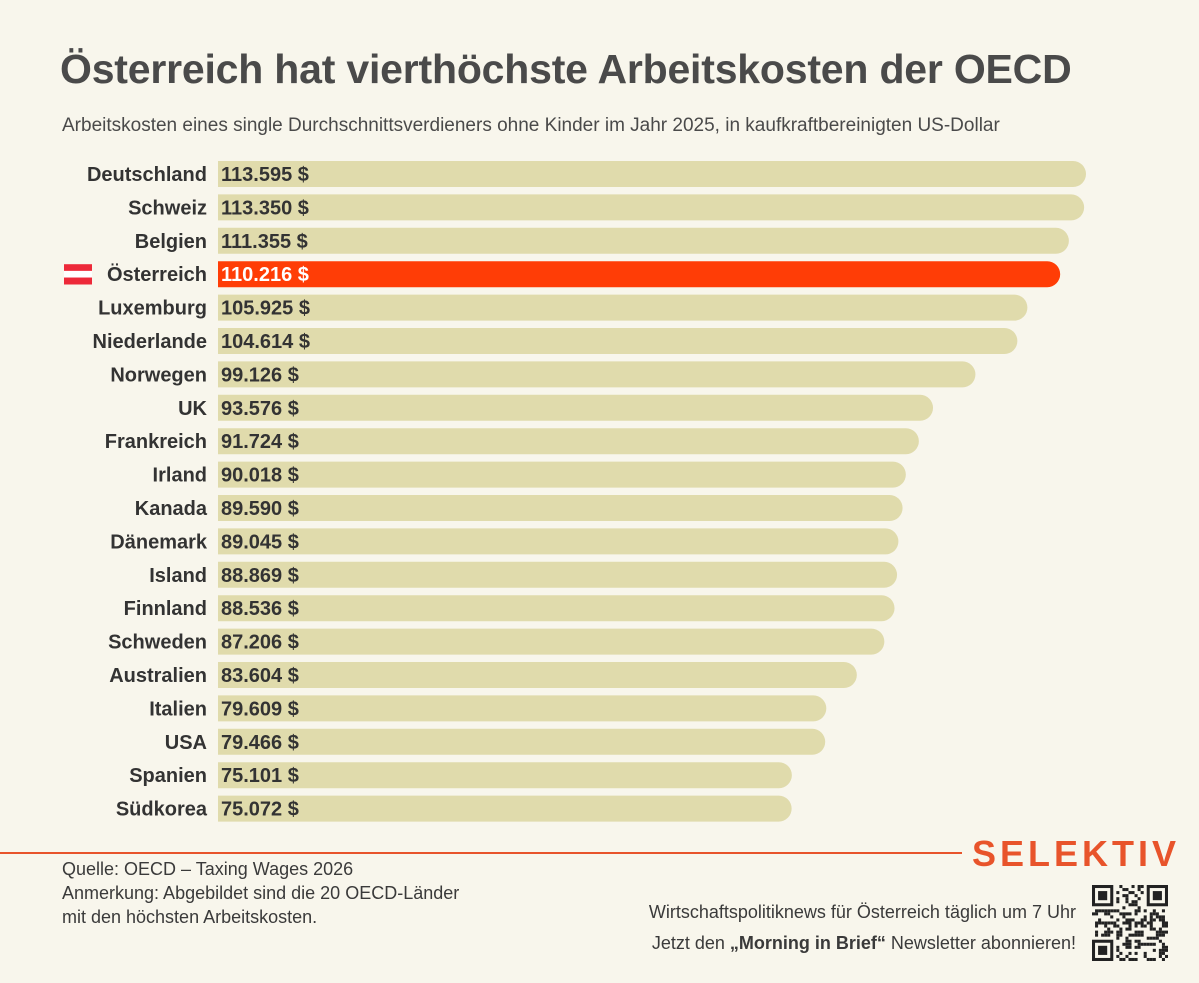 The width and height of the screenshot is (1199, 983). I want to click on value-label: 89.045 $, so click(260, 542).